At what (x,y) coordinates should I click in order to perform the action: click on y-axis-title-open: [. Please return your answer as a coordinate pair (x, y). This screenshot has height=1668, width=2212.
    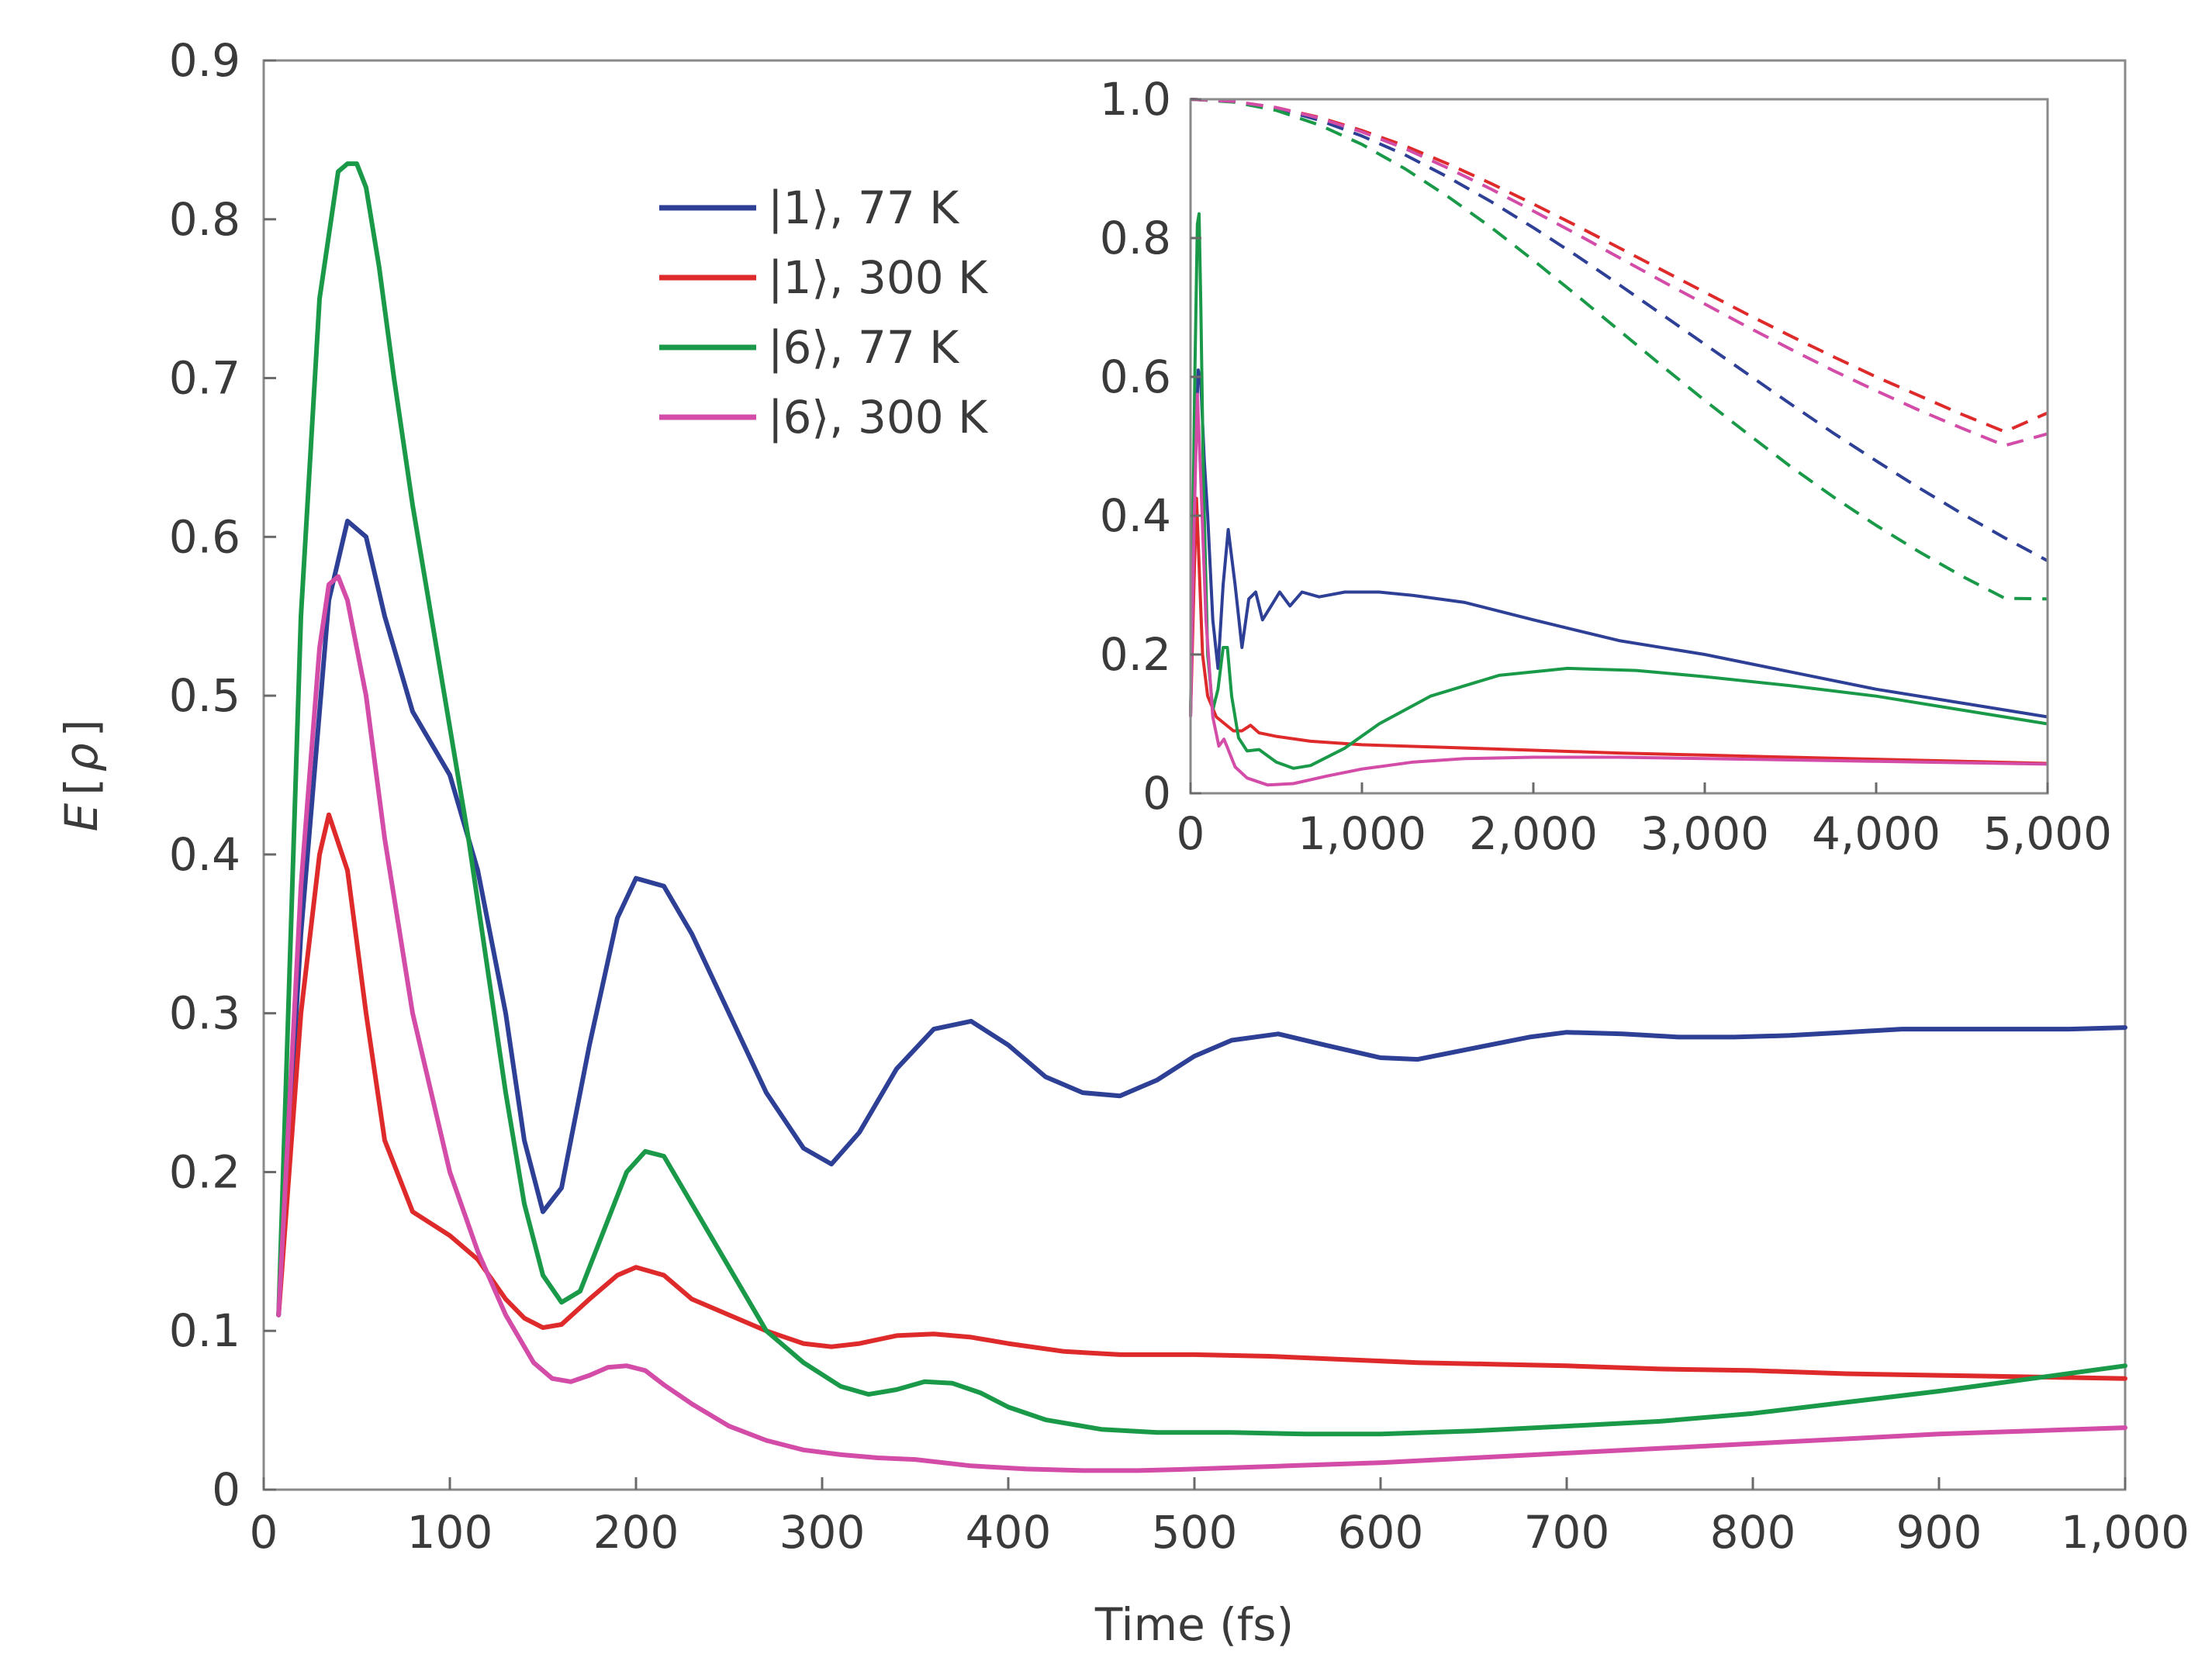
    Looking at the image, I should click on (81, 787).